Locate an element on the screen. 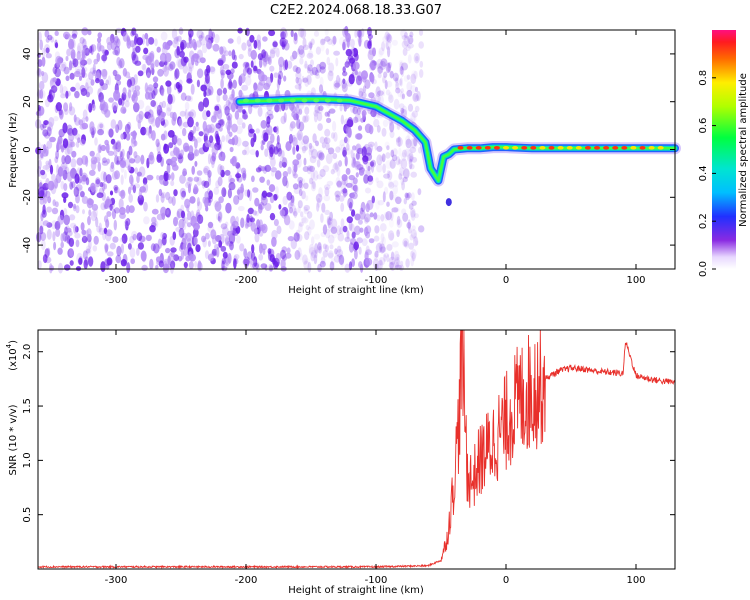 This screenshot has height=600, width=750. spectrogram-y-tick-label: 0 is located at coordinates (27, 149).